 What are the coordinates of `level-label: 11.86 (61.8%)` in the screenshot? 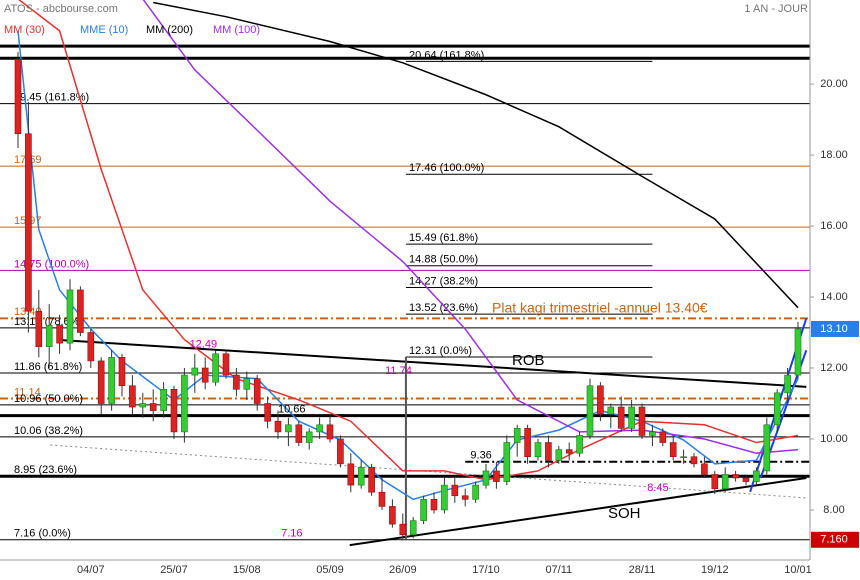 It's located at (48, 367).